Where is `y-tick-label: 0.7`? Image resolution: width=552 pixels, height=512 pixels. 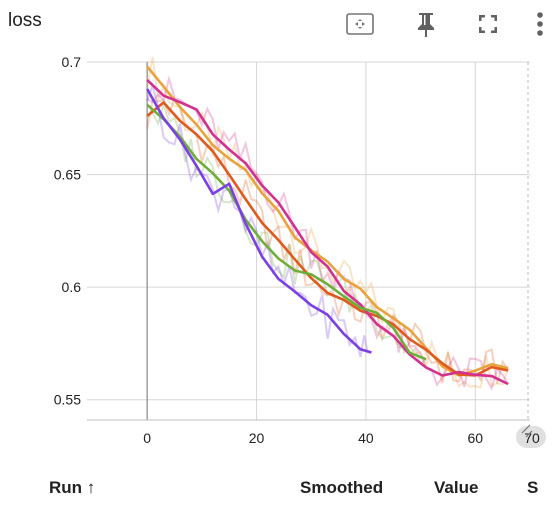
y-tick-label: 0.7 is located at coordinates (72, 62).